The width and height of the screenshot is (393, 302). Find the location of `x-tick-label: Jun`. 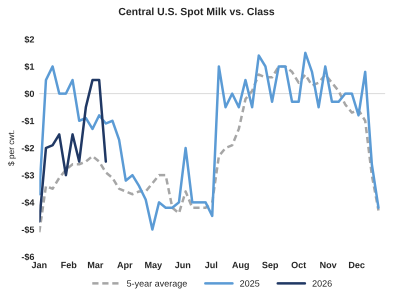

x-tick-label: Jun is located at coordinates (182, 265).